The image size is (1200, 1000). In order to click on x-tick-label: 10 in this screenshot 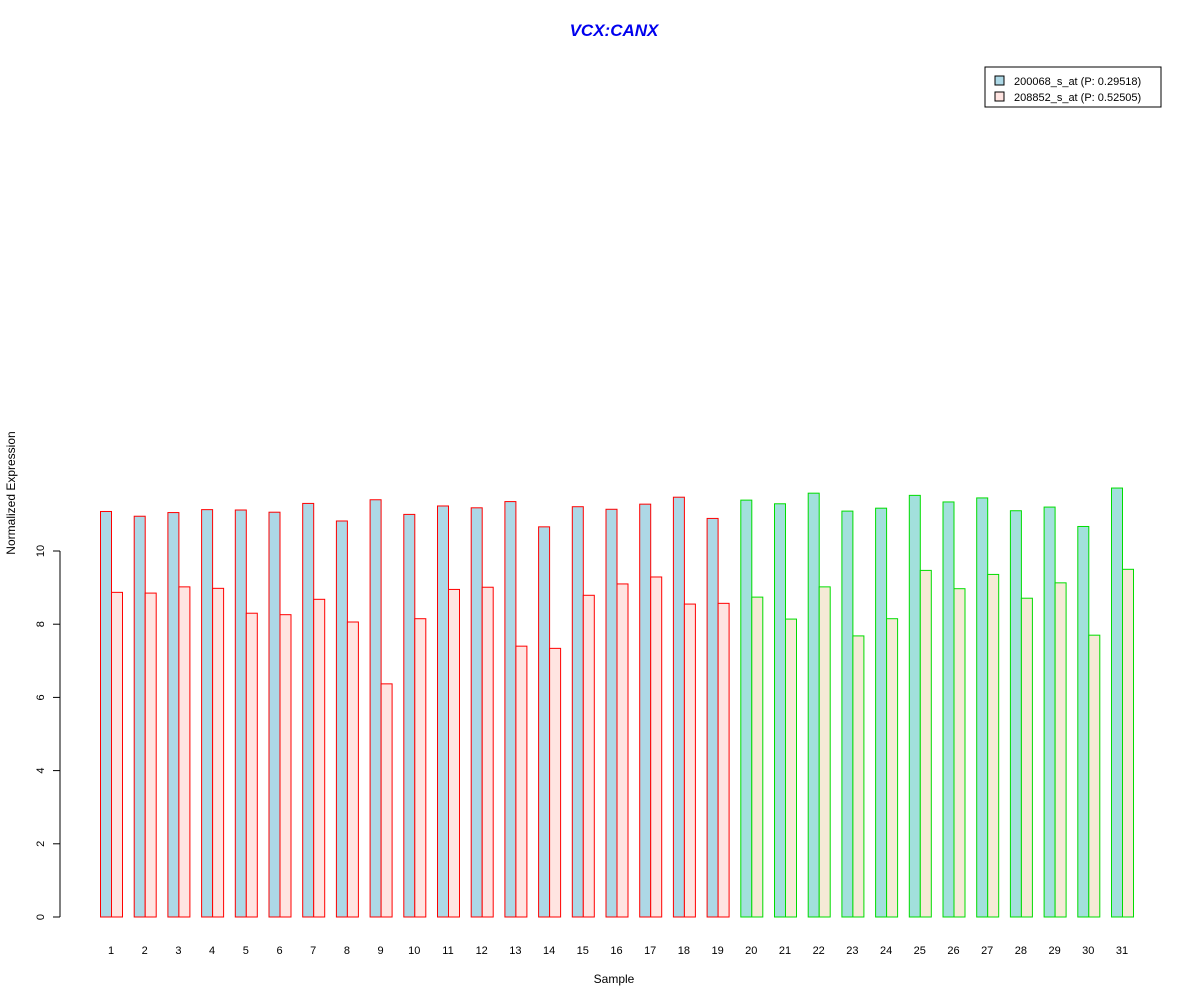, I will do `click(414, 951)`.